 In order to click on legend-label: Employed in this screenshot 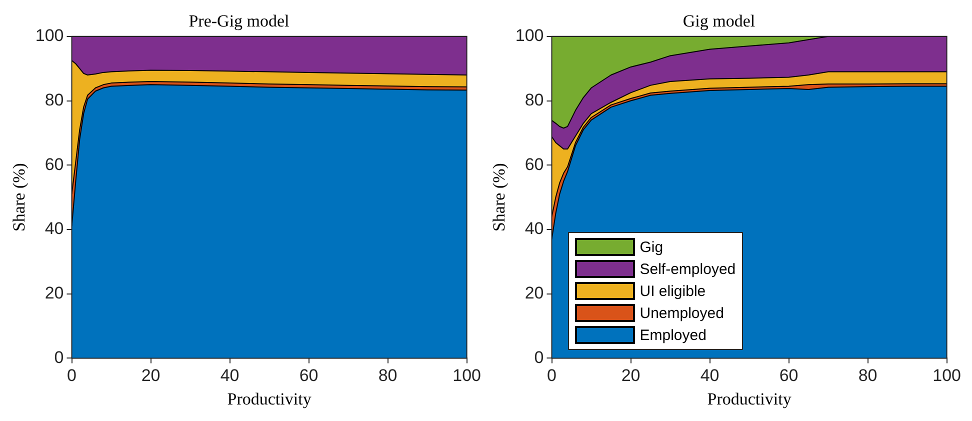, I will do `click(673, 335)`.